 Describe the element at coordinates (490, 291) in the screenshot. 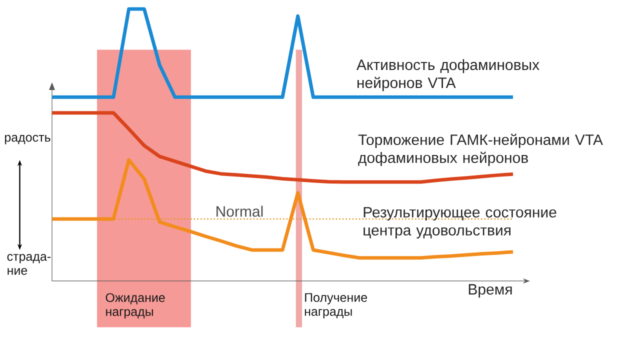

I see `x-axis-title: Время` at that location.